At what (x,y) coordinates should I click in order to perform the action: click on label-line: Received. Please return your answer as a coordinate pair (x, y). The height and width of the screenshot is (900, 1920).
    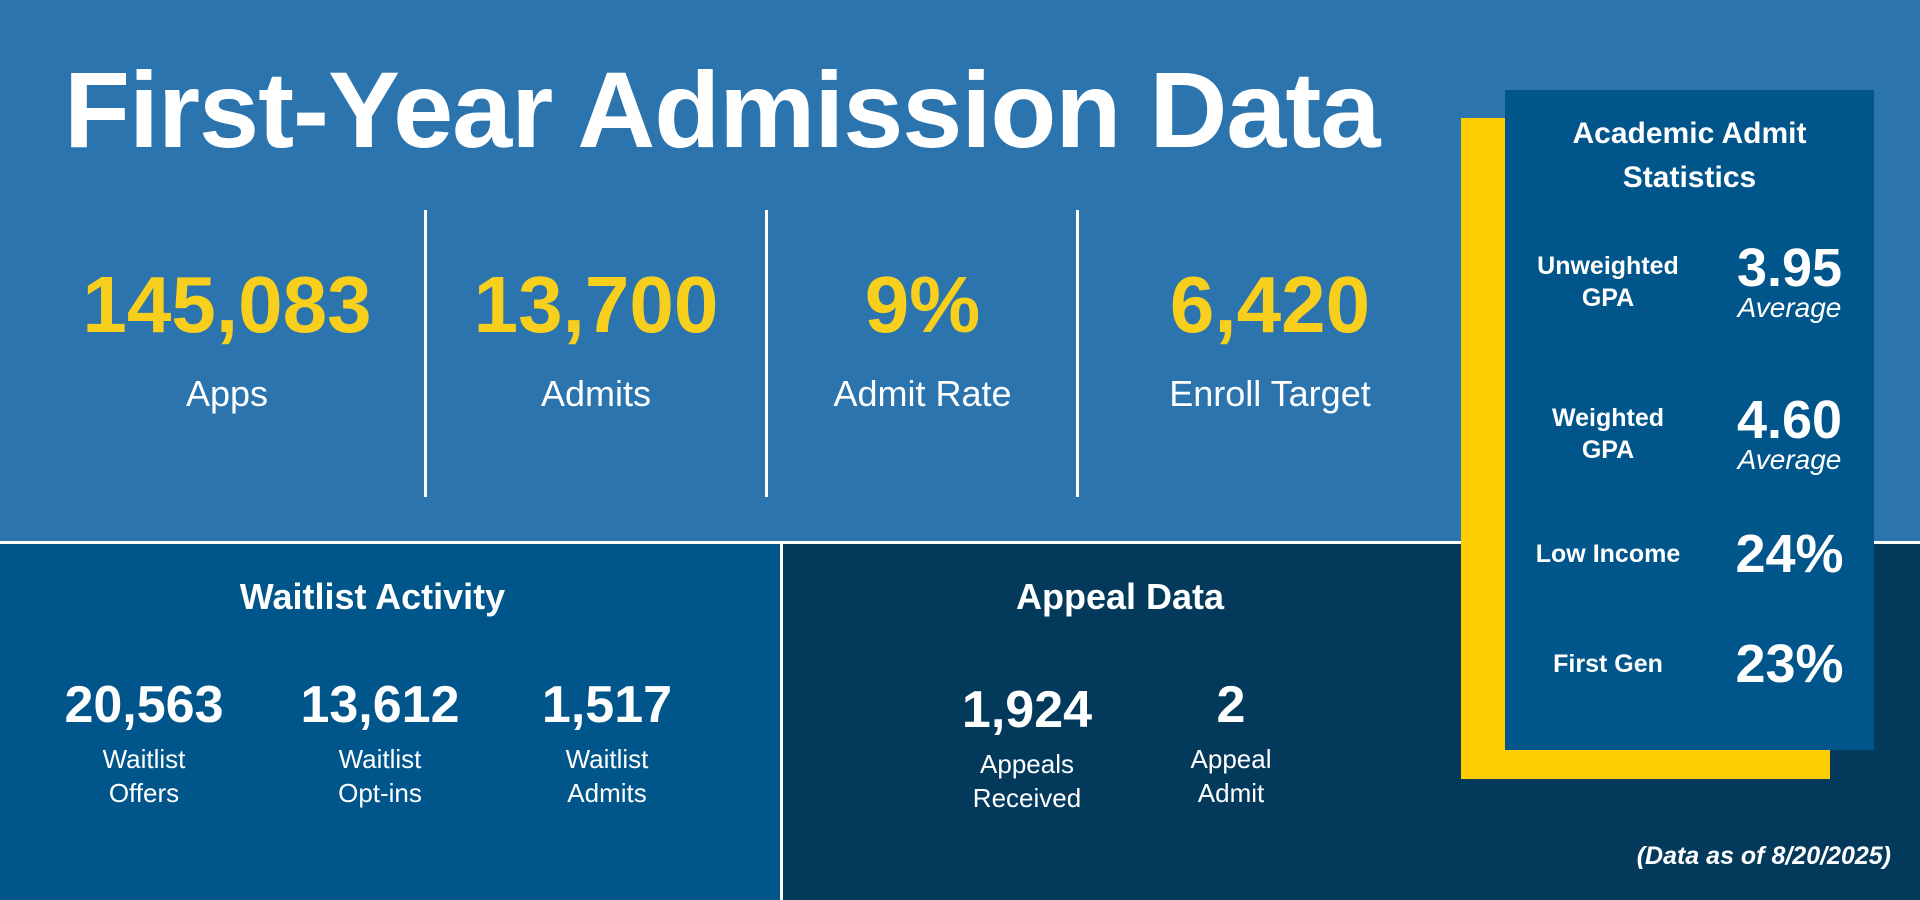
    Looking at the image, I should click on (1027, 798).